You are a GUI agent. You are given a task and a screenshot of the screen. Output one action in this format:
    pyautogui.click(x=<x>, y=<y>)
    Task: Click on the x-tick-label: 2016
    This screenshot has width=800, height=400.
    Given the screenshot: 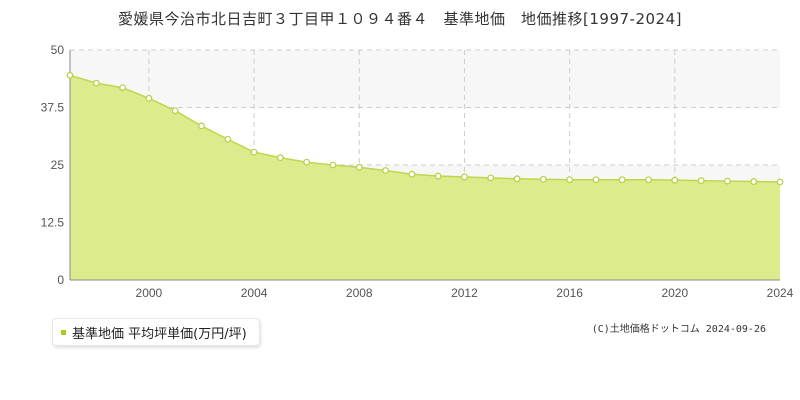 What is the action you would take?
    pyautogui.click(x=569, y=293)
    